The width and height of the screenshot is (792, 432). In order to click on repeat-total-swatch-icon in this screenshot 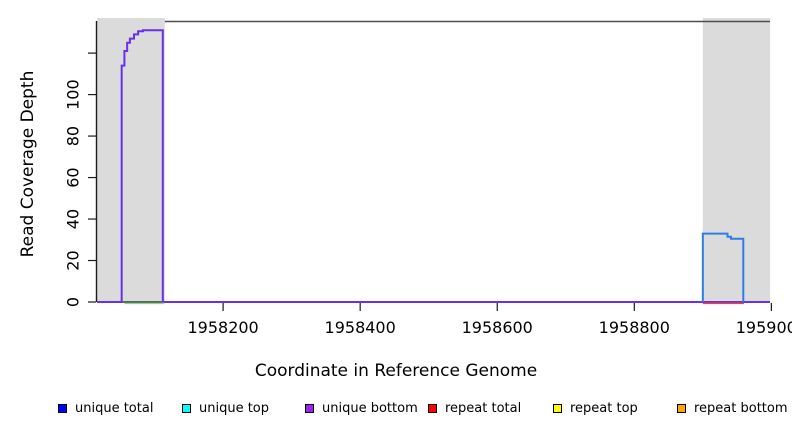, I will do `click(432, 408)`.